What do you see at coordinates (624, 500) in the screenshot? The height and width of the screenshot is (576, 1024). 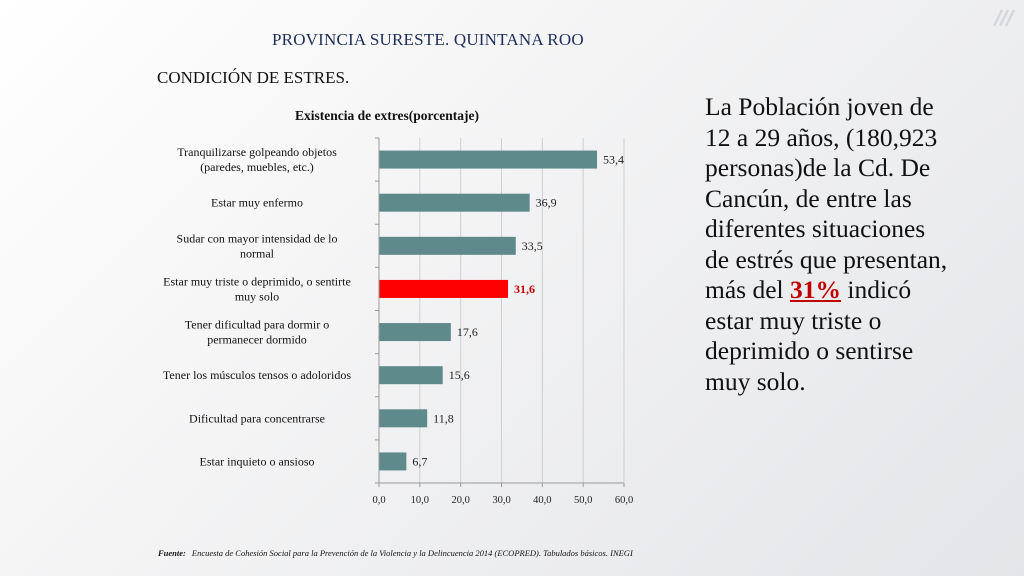 I see `x-tick-label: 60,0` at bounding box center [624, 500].